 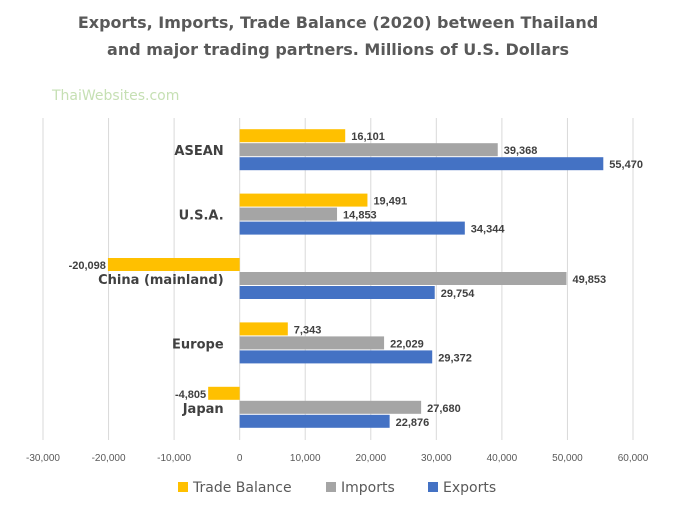 I want to click on data-label: 34,344, so click(x=488, y=230).